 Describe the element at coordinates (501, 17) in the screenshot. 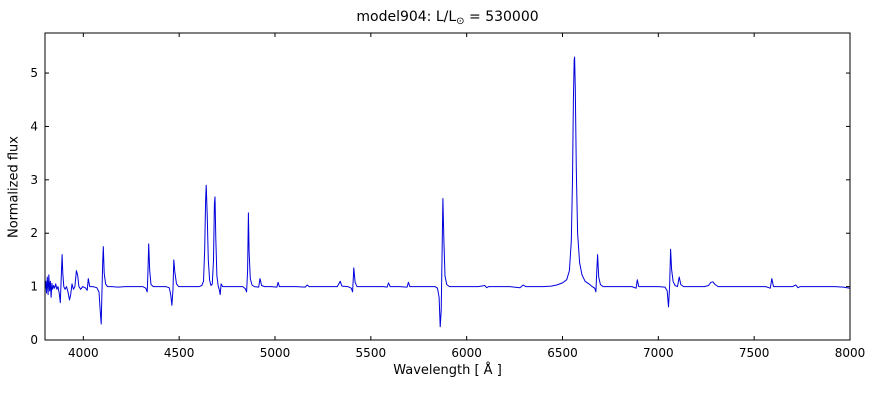

I see `plot-title-suffix: = 530000` at that location.